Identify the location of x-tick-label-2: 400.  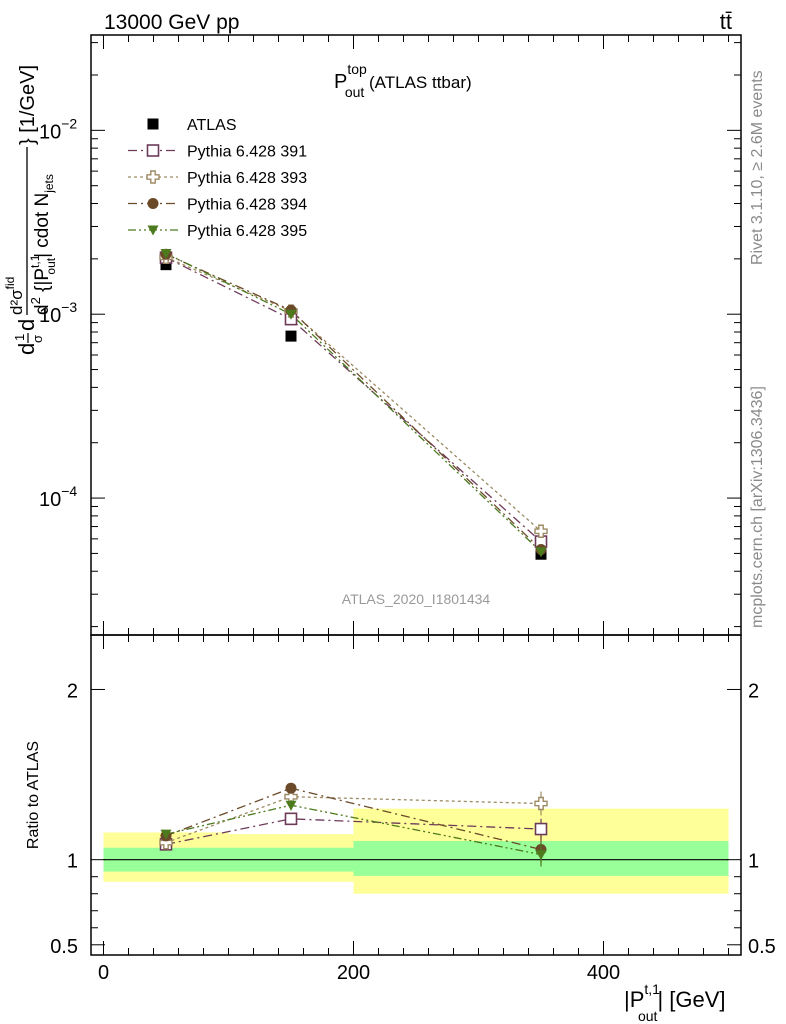
(603, 973).